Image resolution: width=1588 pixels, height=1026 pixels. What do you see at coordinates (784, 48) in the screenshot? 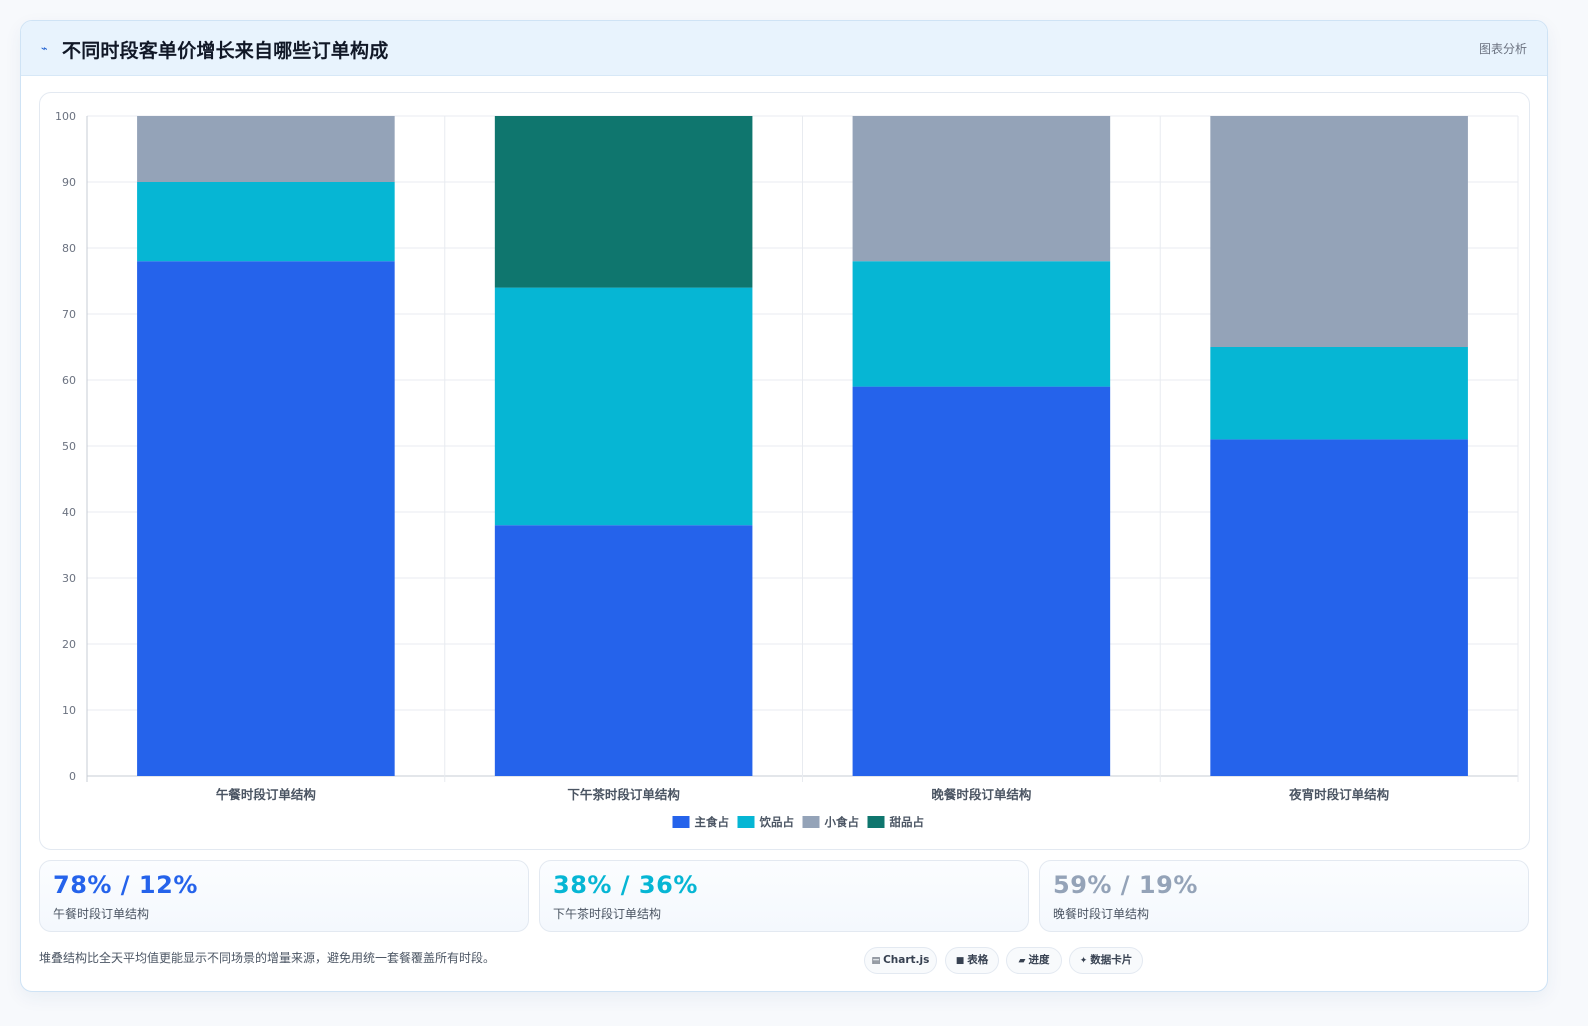
I see `card-header: ⌁ 不同时段客单价增长来自哪些订单构成 图表分析` at bounding box center [784, 48].